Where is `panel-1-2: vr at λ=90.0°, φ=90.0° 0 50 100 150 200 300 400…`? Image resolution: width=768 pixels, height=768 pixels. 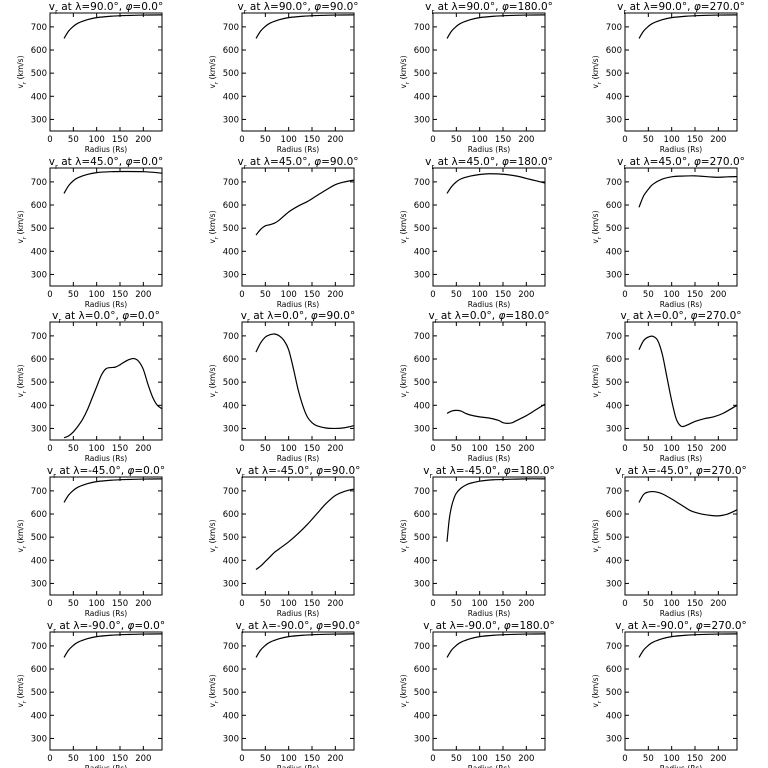
panel-1-2: vr at λ=90.0°, φ=90.0° 0 50 100 150 200 300 400… is located at coordinates (283, 77).